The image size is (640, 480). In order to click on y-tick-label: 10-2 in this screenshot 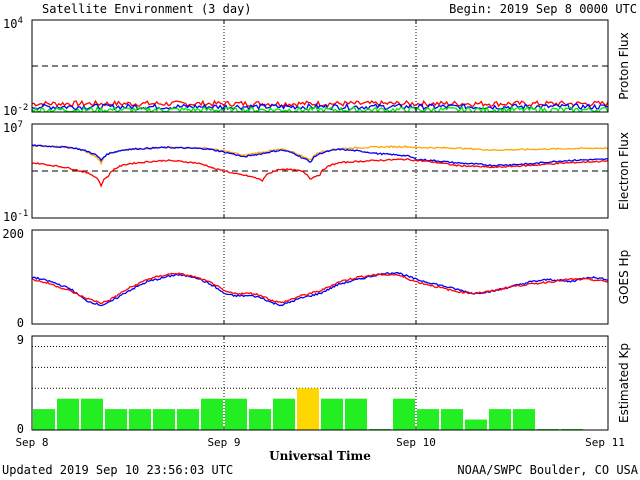, I will do `click(15, 110)`.